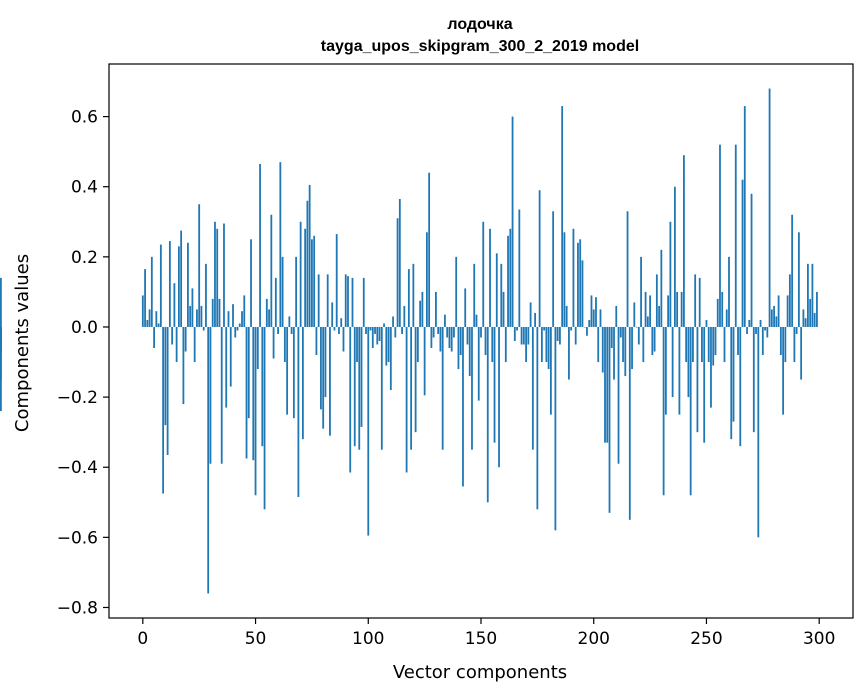  Describe the element at coordinates (256, 639) in the screenshot. I see `x-tick-label: 50` at that location.